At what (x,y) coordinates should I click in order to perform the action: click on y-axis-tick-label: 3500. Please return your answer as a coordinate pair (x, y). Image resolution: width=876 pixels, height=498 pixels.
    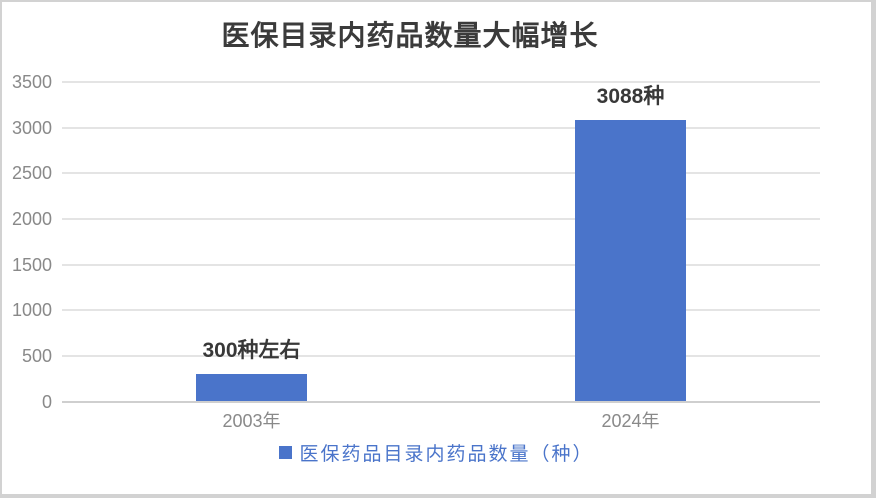
    Looking at the image, I should click on (31, 82).